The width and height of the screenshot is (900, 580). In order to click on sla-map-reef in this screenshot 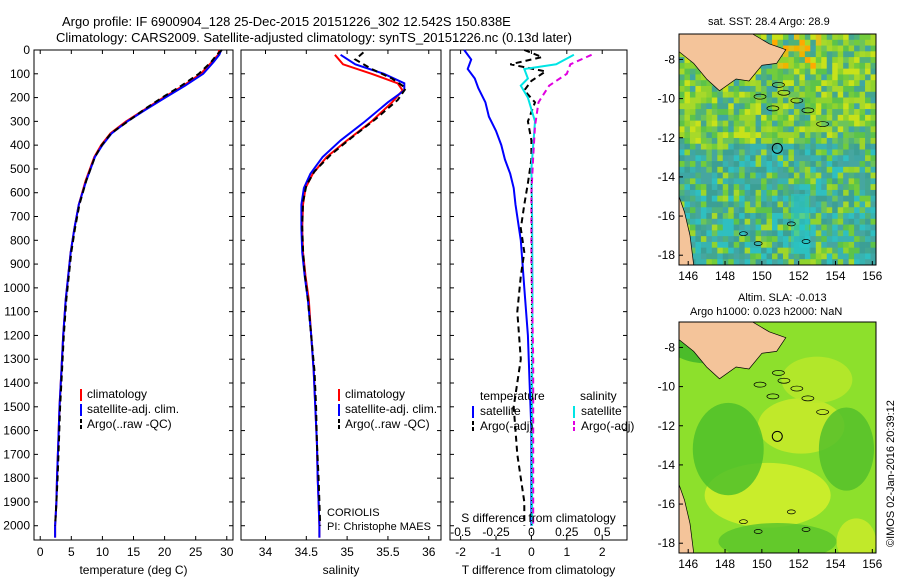, I will do `click(743, 522)`.